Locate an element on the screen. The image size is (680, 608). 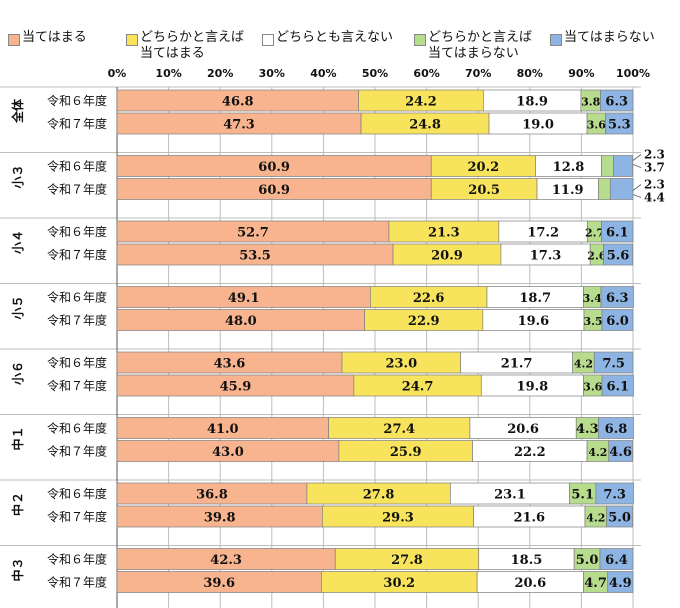
data-label: 5.1 is located at coordinates (582, 495).